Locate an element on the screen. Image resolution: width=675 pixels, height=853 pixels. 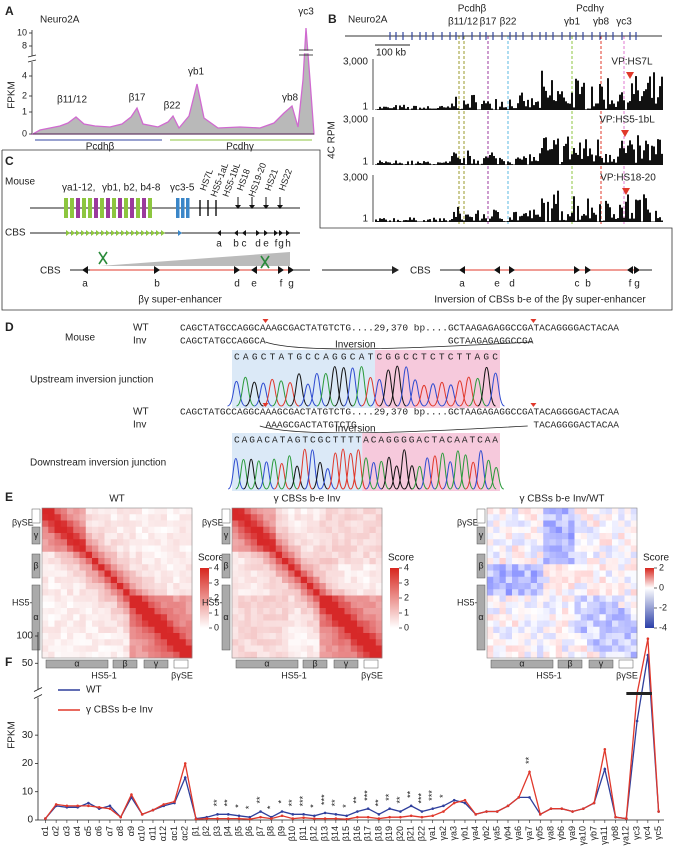
y-tick-label: 100 is located at coordinates (24, 636).